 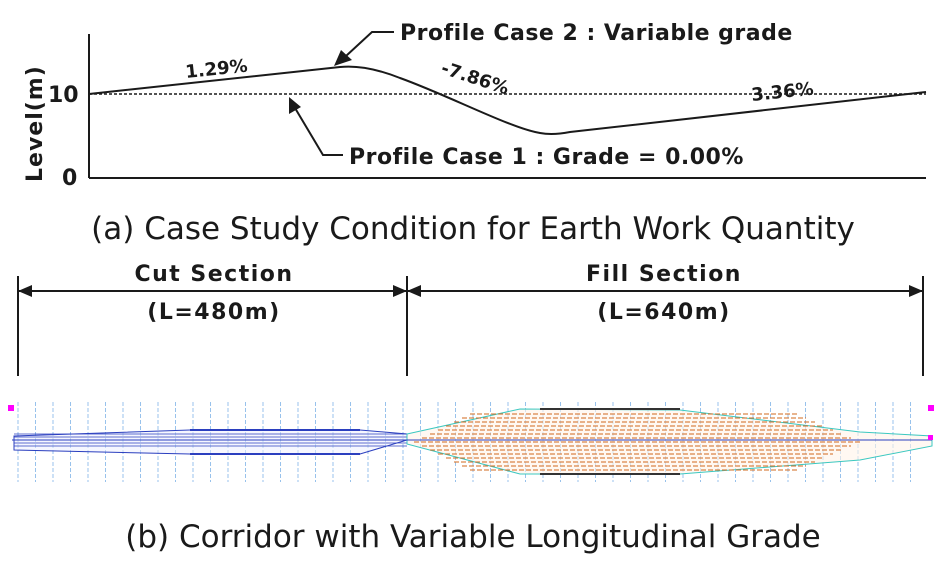 I want to click on case-1-arrowhead, so click(x=295, y=105).